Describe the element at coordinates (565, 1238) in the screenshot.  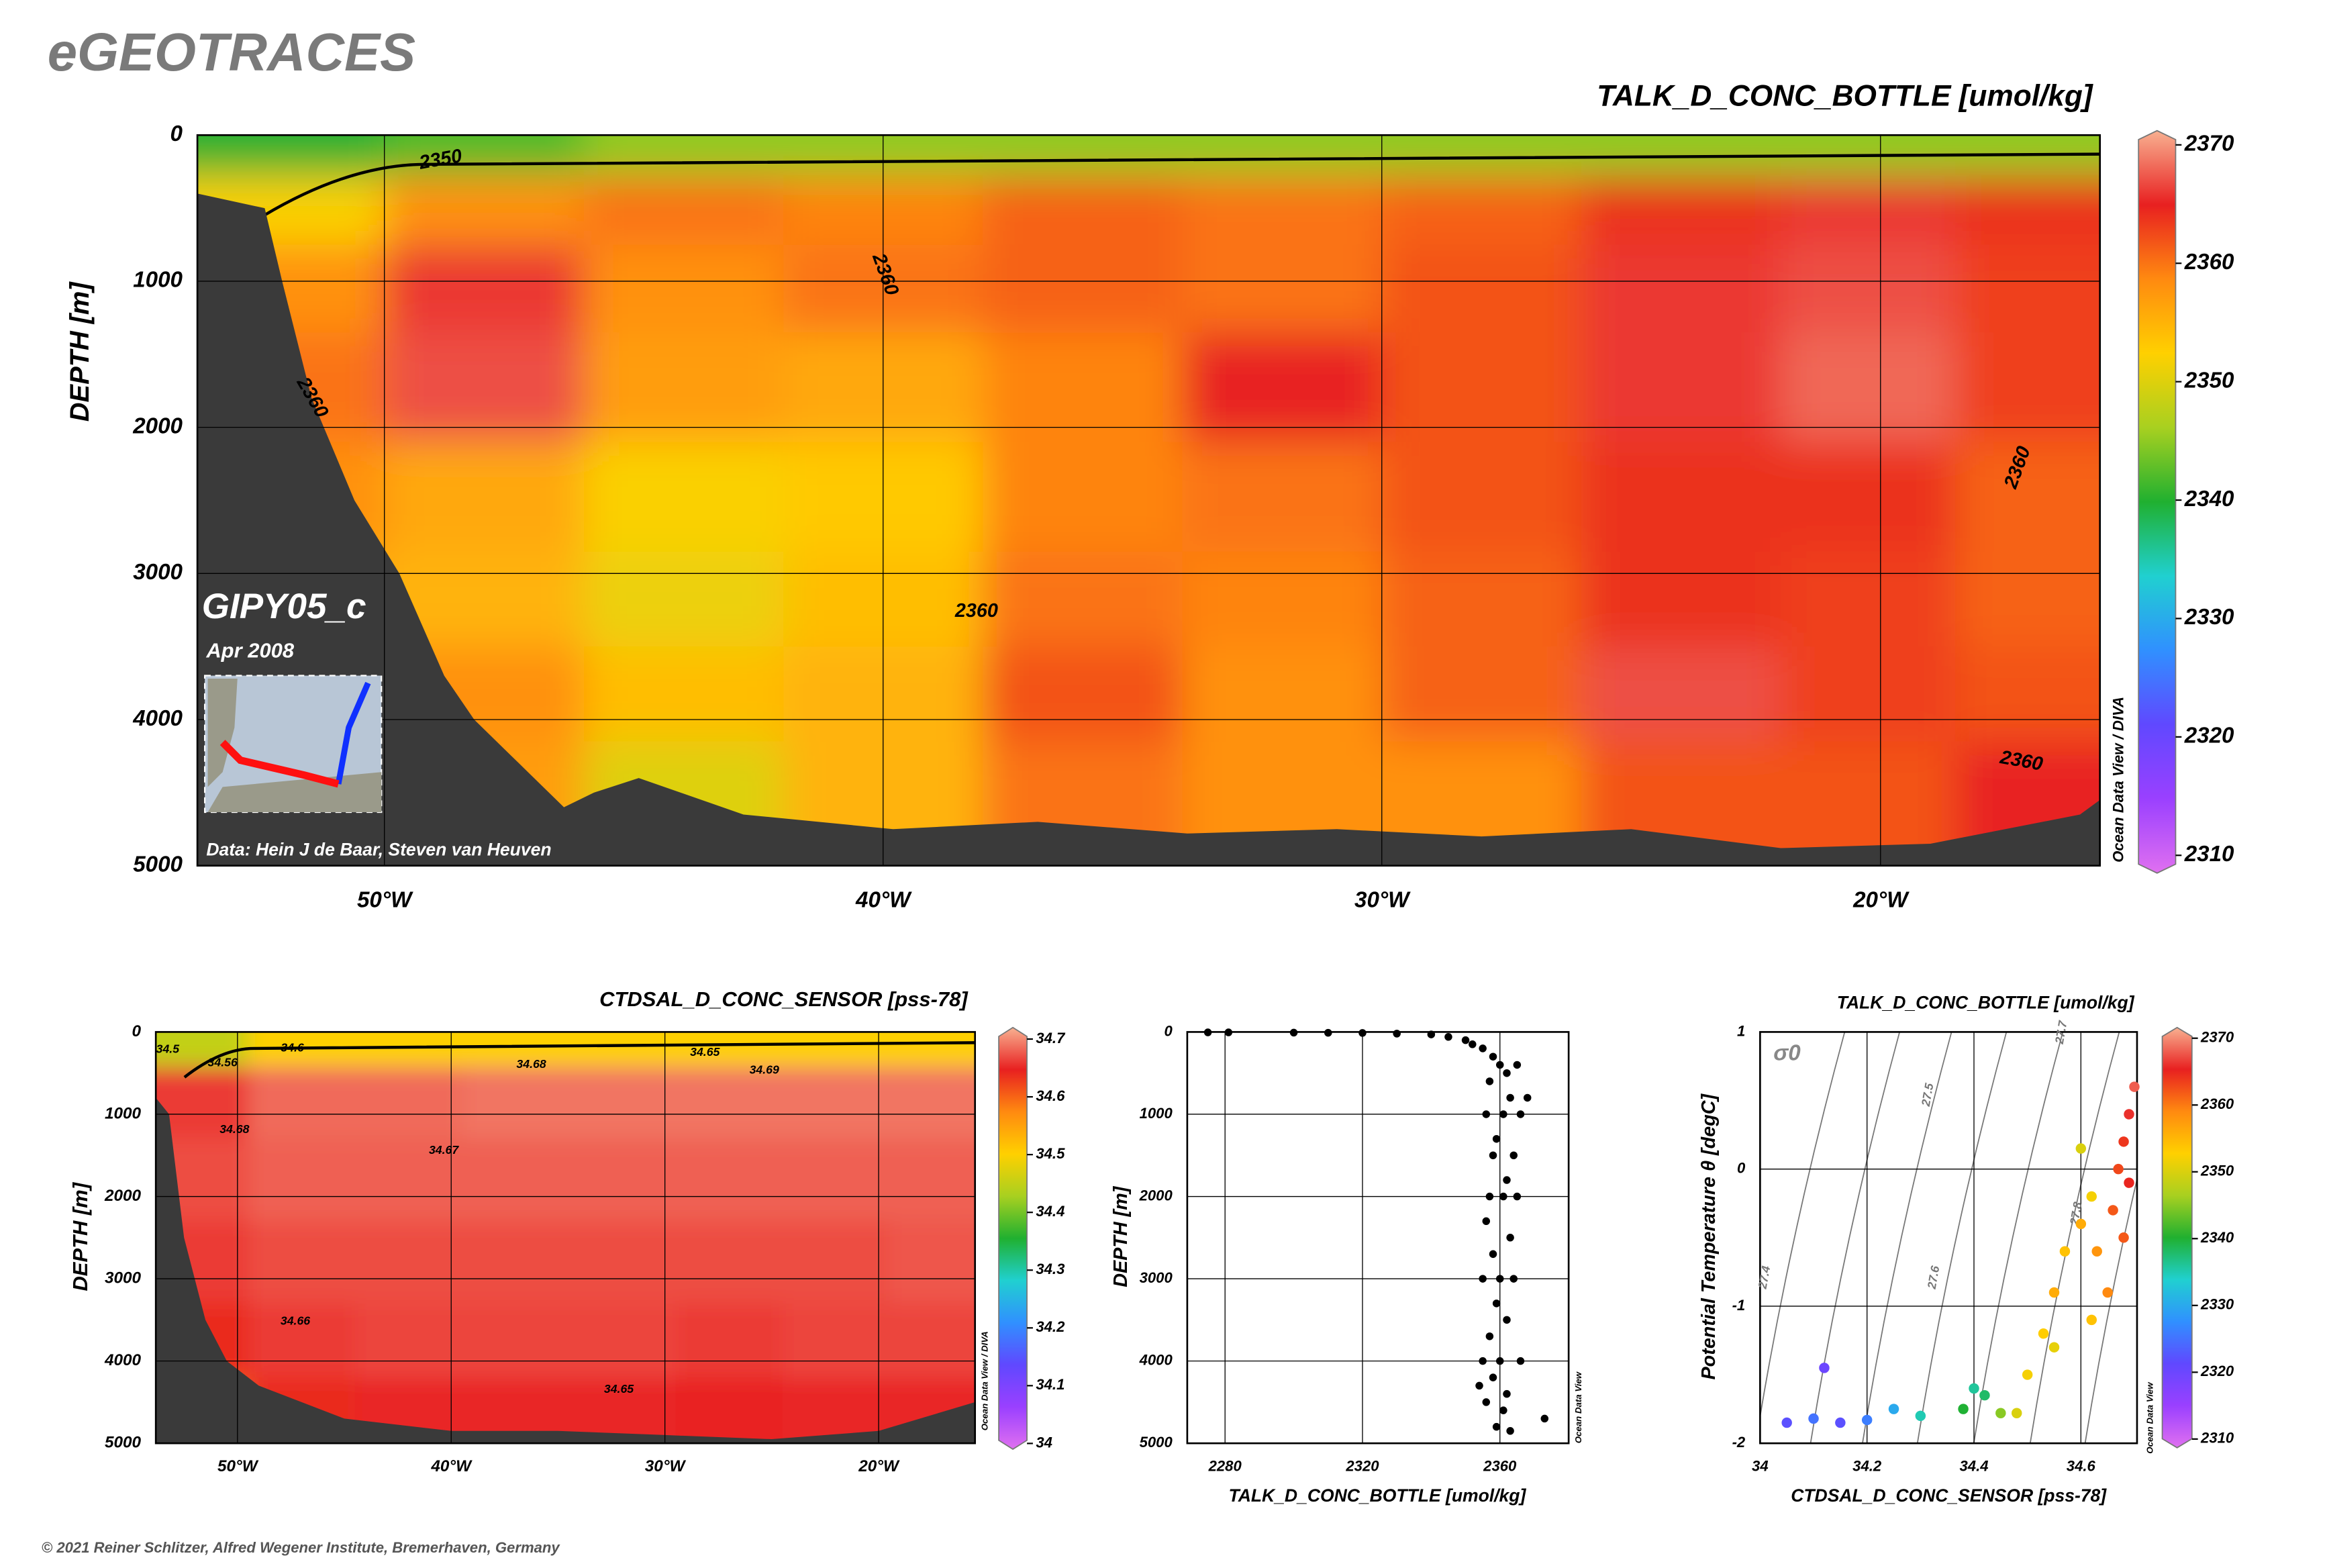
I see `field` at that location.